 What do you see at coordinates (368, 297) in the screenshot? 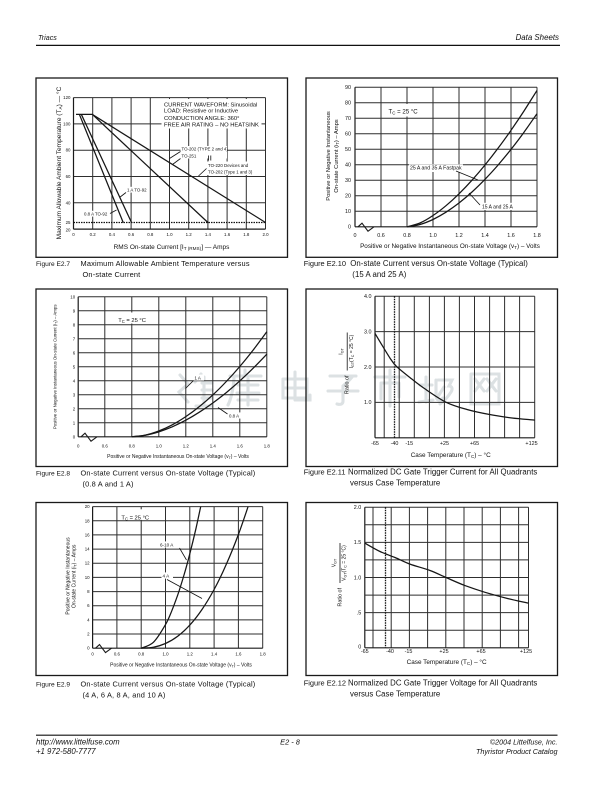
I see `svg-text: 4.0` at bounding box center [368, 297].